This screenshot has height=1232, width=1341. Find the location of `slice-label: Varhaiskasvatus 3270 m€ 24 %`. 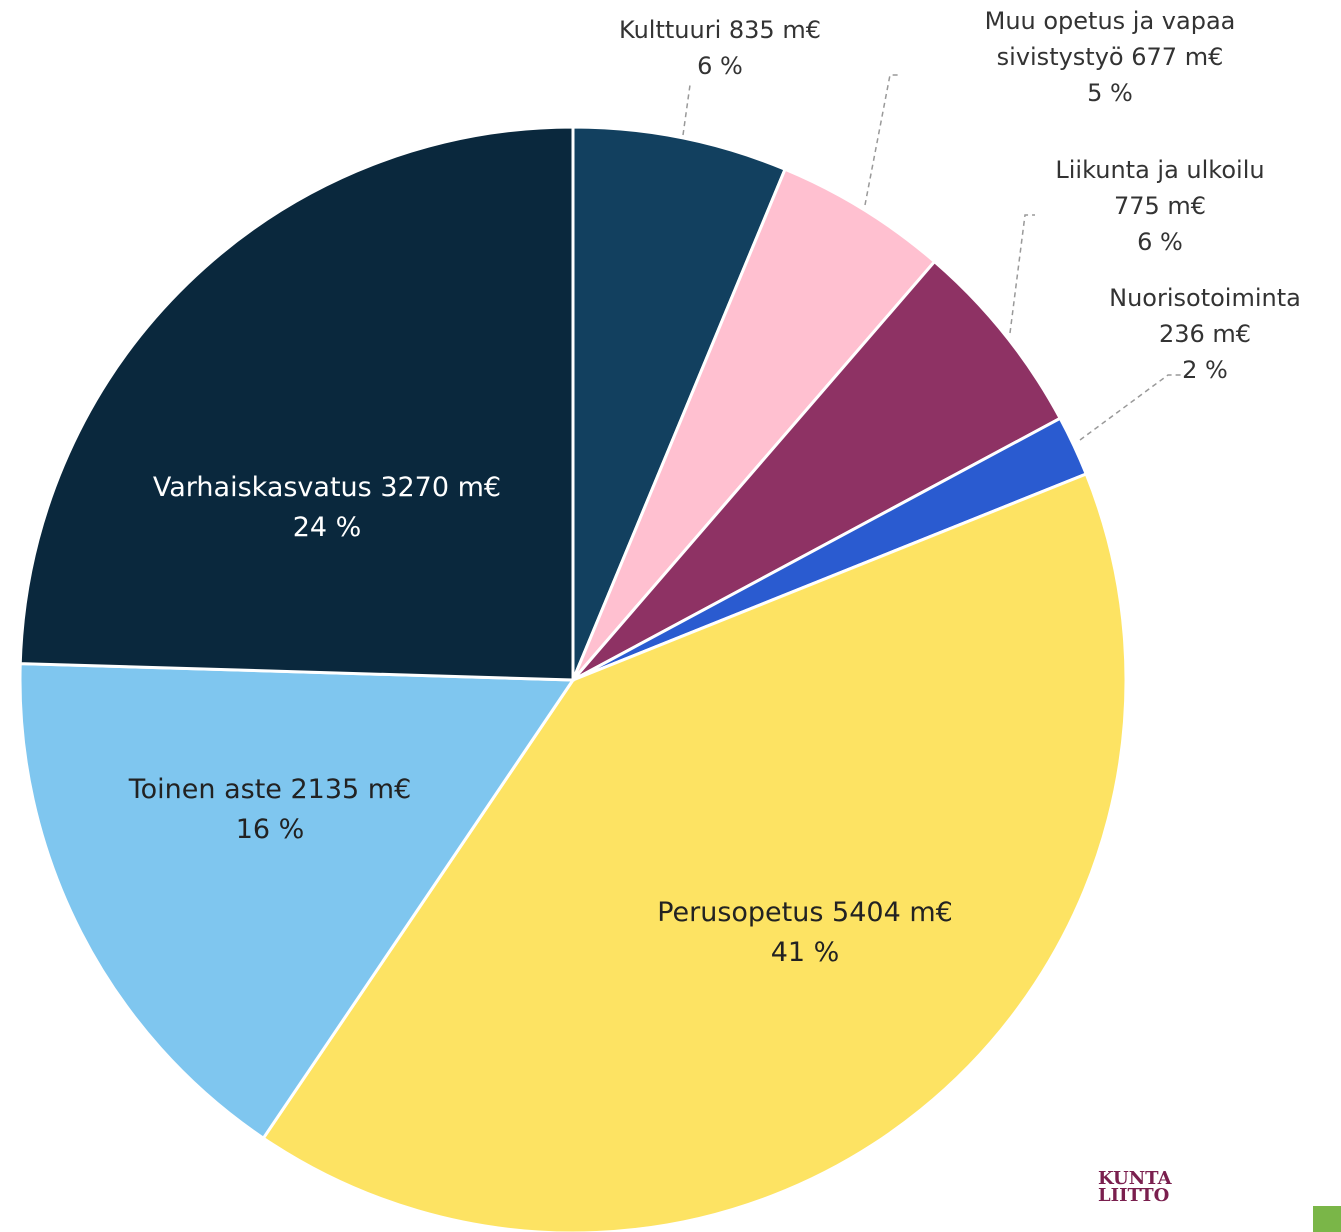

slice-label: Varhaiskasvatus 3270 m€ 24 % is located at coordinates (327, 508).